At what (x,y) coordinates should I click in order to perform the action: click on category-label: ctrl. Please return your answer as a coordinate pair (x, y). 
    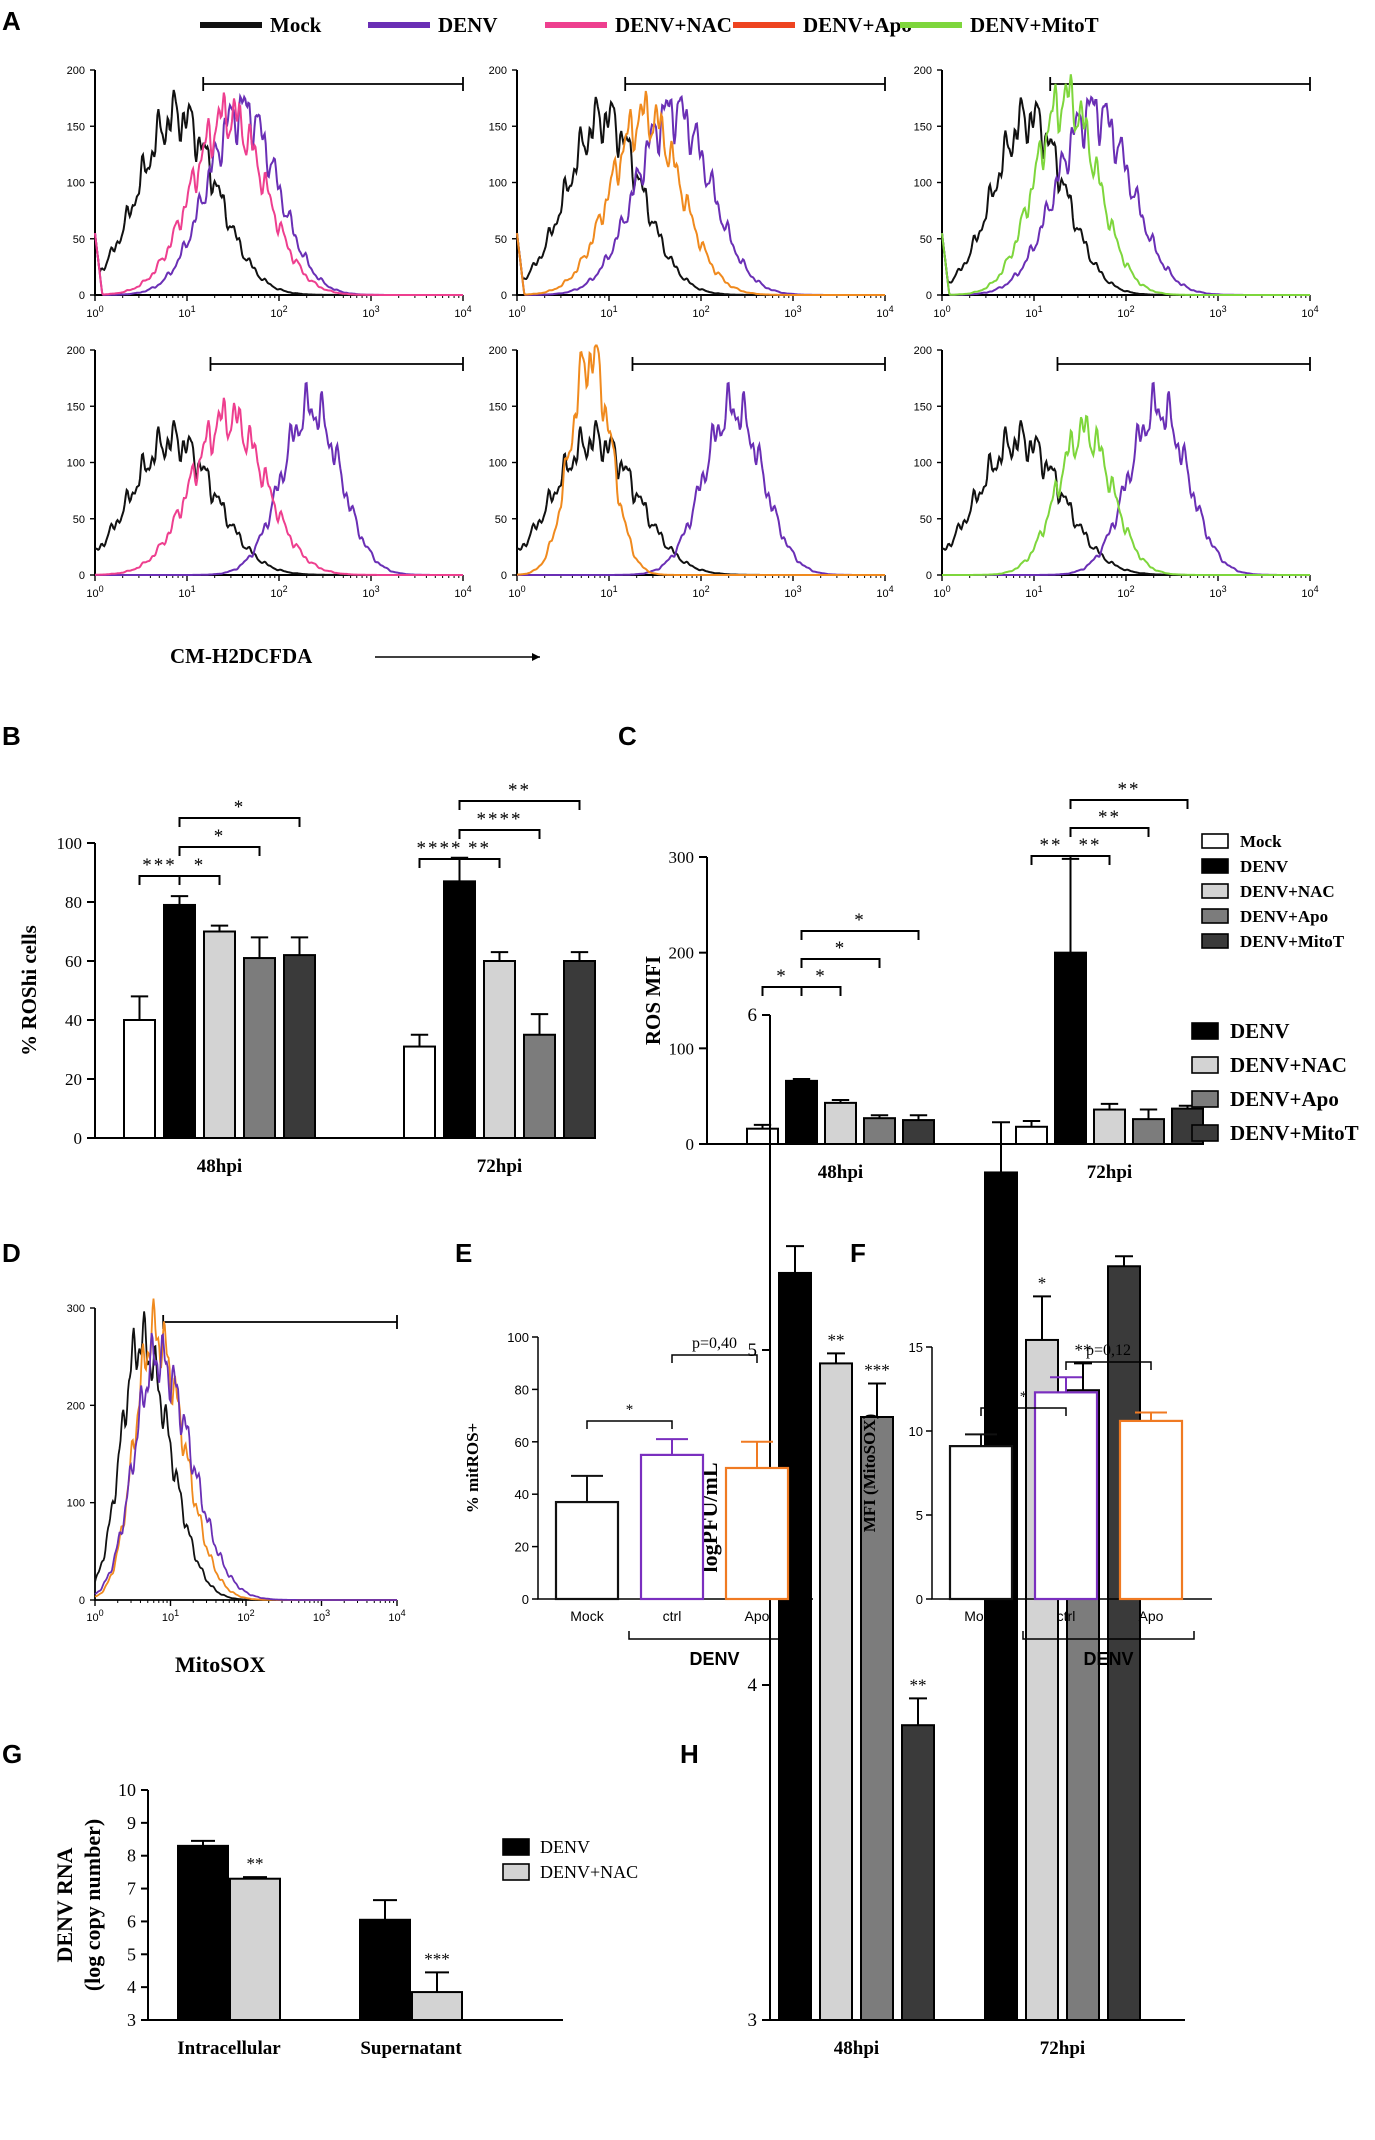
    Looking at the image, I should click on (672, 1616).